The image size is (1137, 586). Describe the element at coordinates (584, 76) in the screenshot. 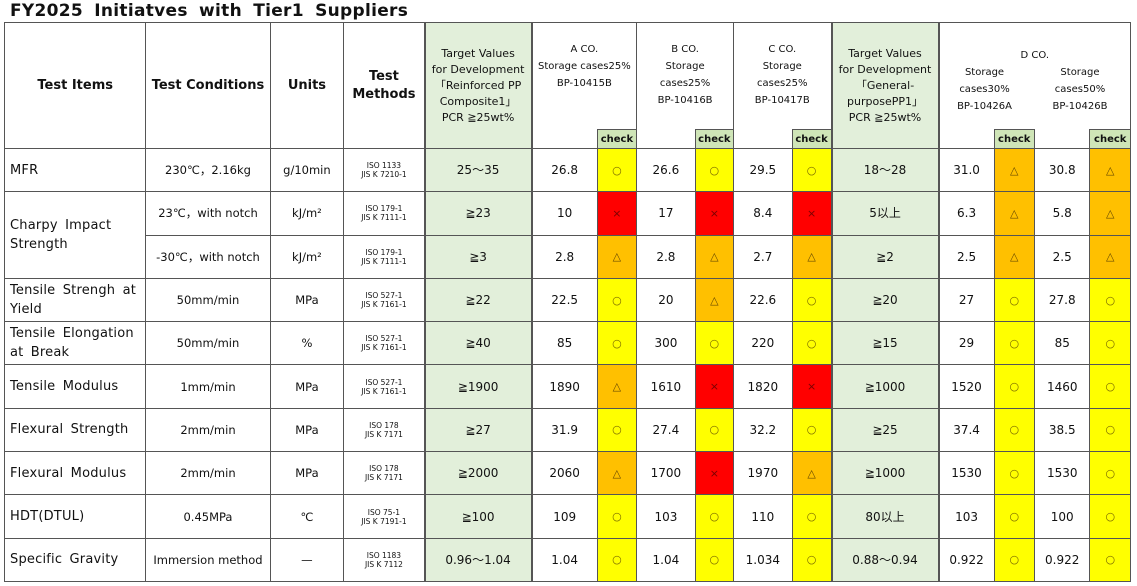

I see `header-a-co: A CO. Storage cases25% BP-10415B` at that location.